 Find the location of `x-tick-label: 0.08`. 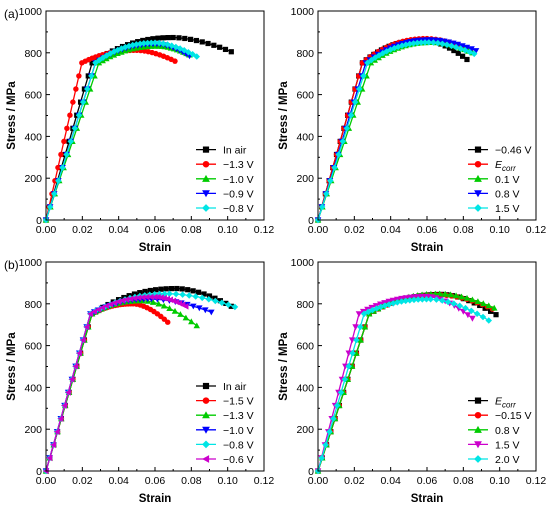

x-tick-label: 0.08 is located at coordinates (463, 481).